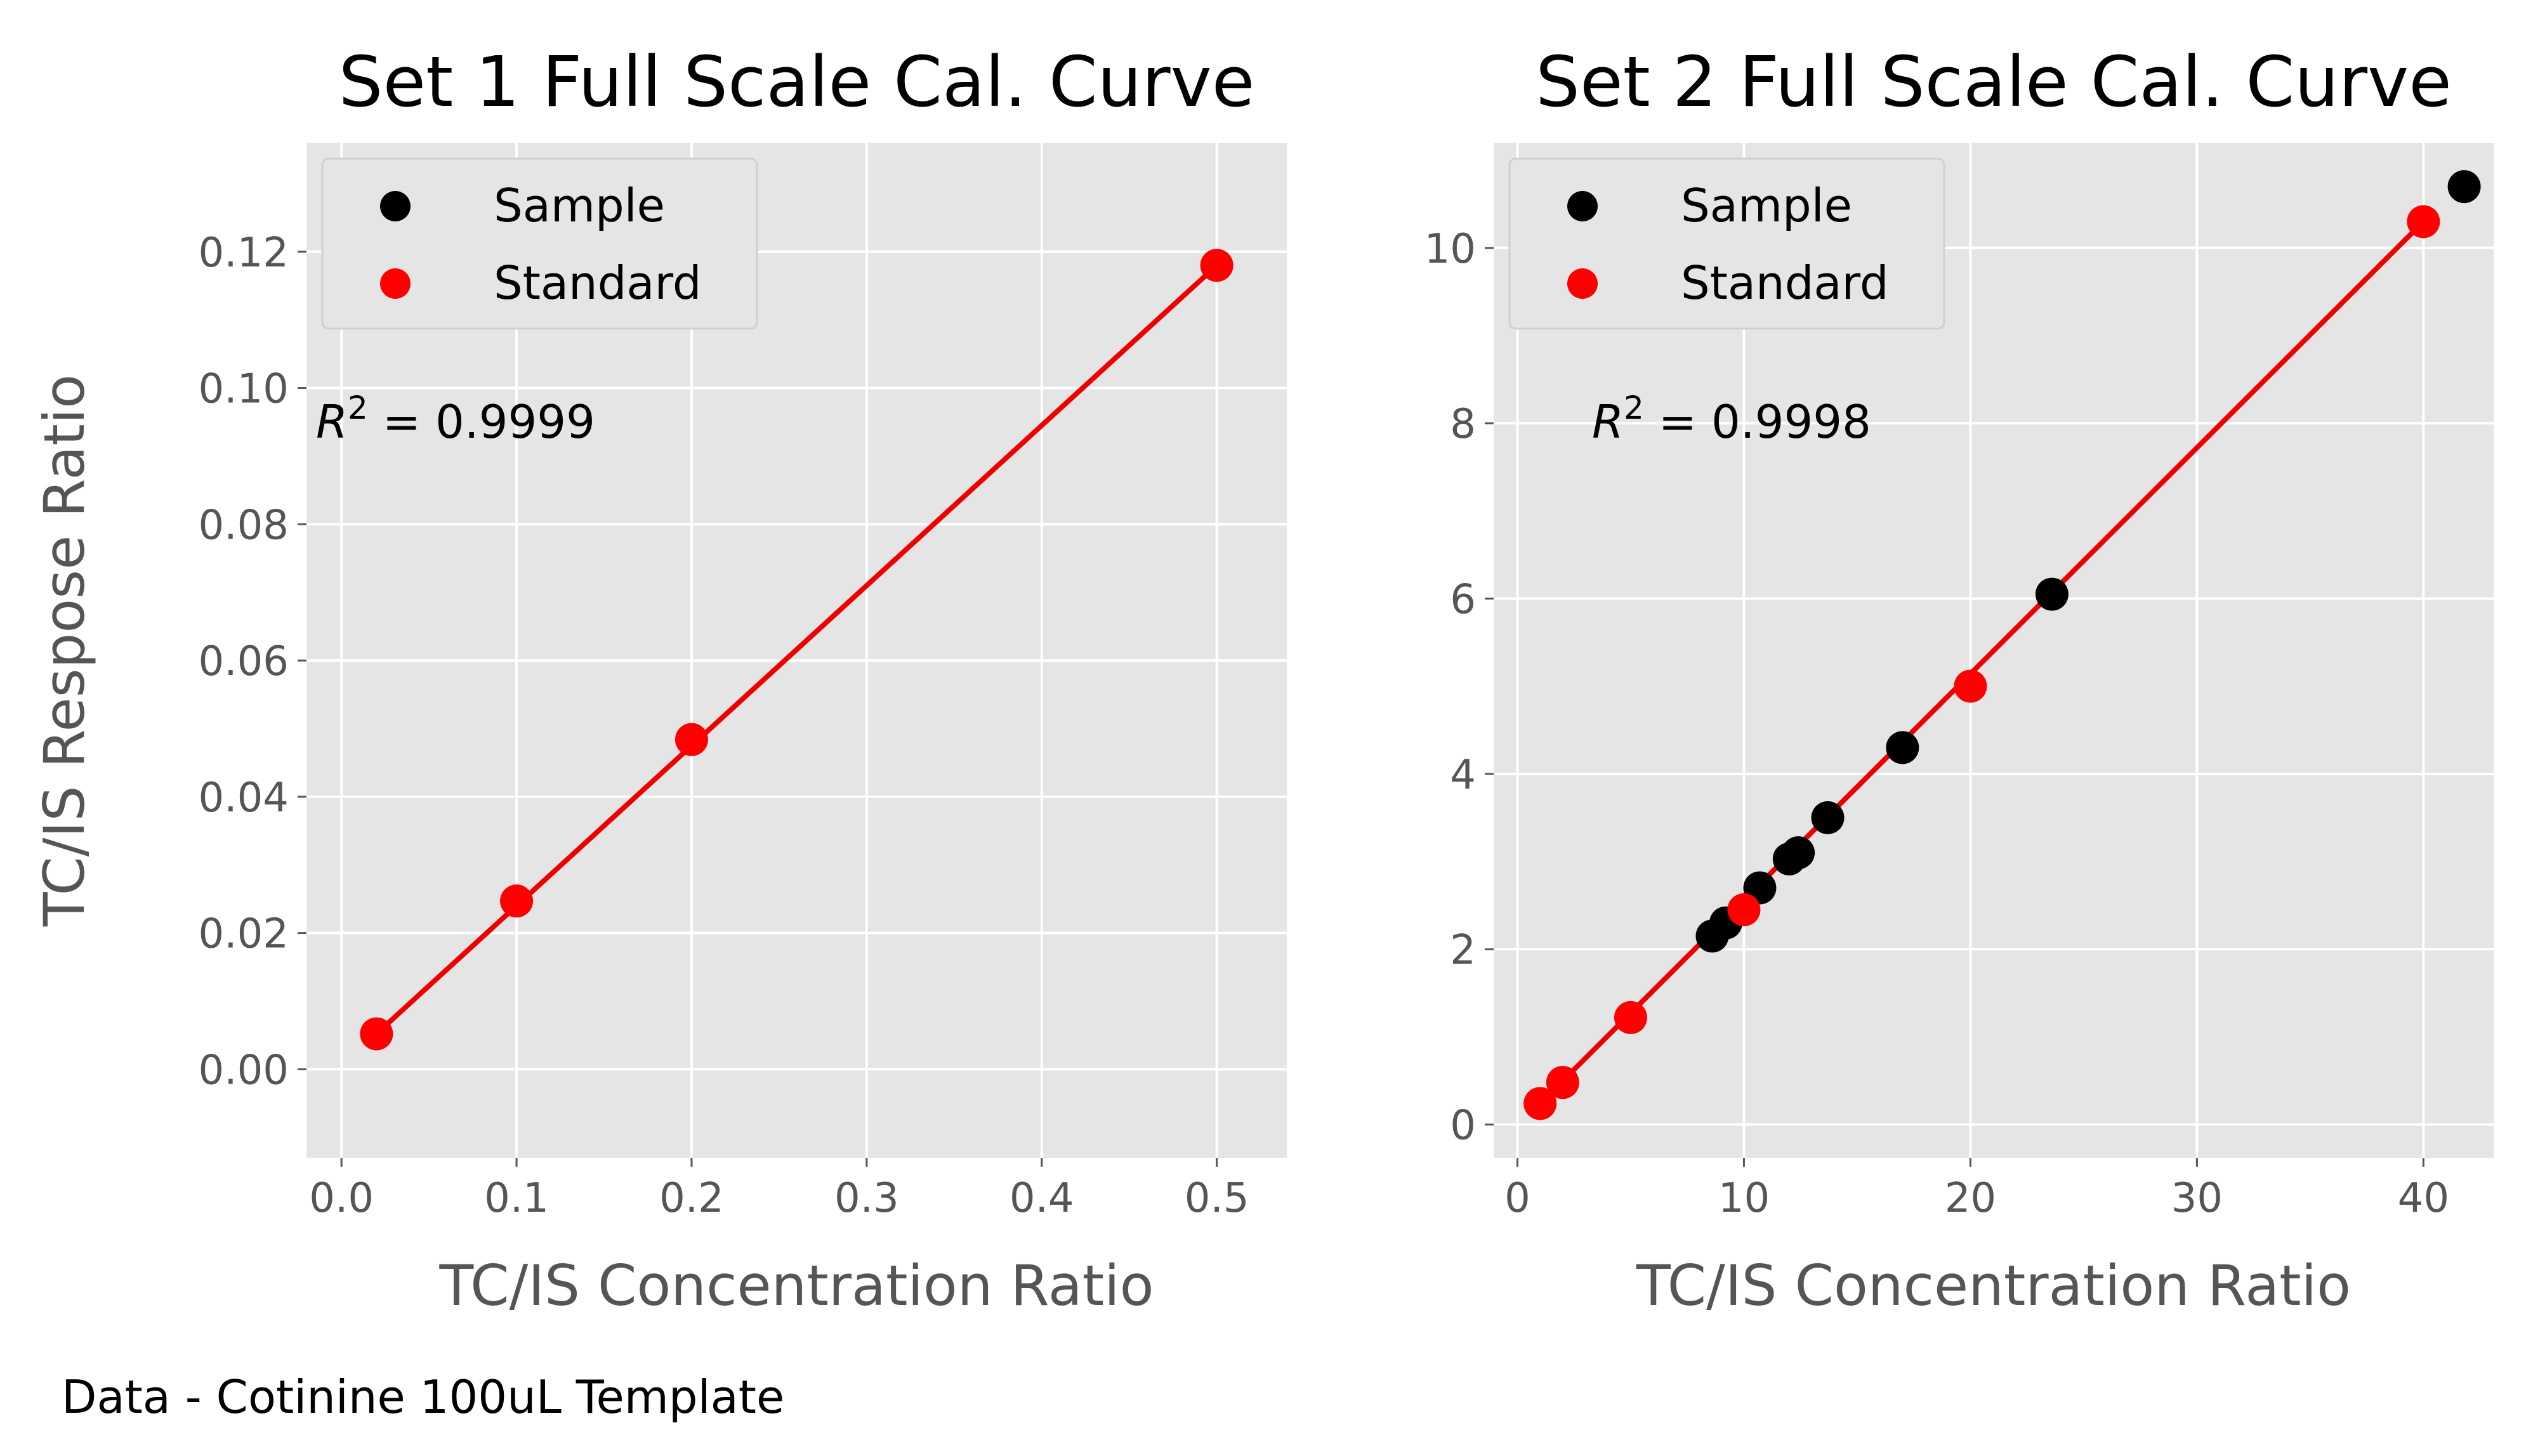  I want to click on r-squared-annotation: R2 = 0.9999, so click(456, 419).